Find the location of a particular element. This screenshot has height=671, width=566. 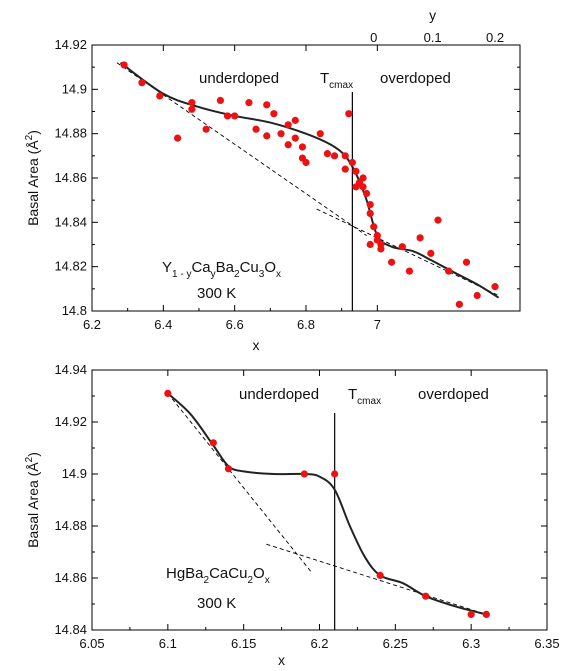

formula-subscript: 1 - y is located at coordinates (181, 274).